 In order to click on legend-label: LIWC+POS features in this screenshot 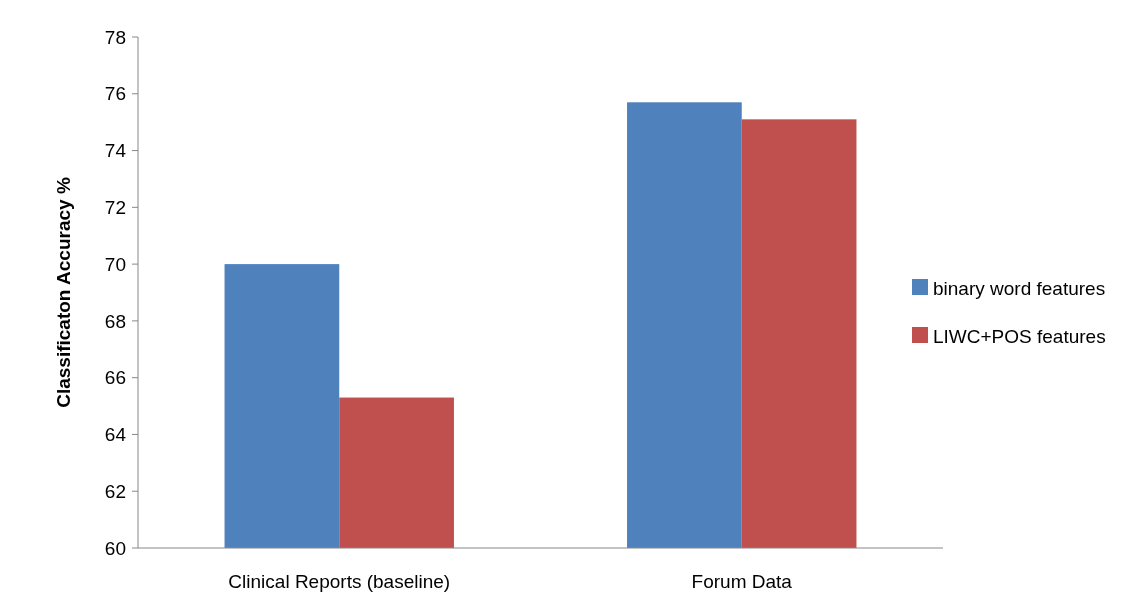, I will do `click(1019, 336)`.